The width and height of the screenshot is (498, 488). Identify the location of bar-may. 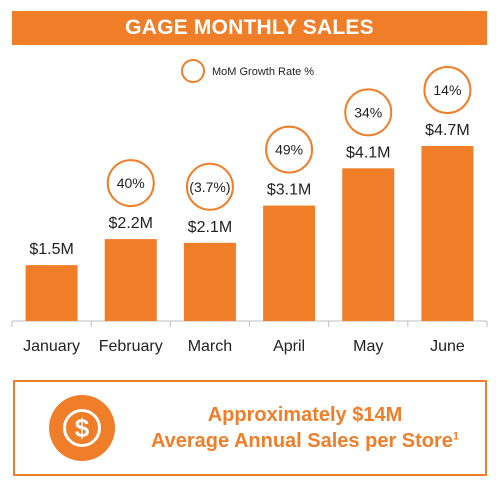
(368, 244).